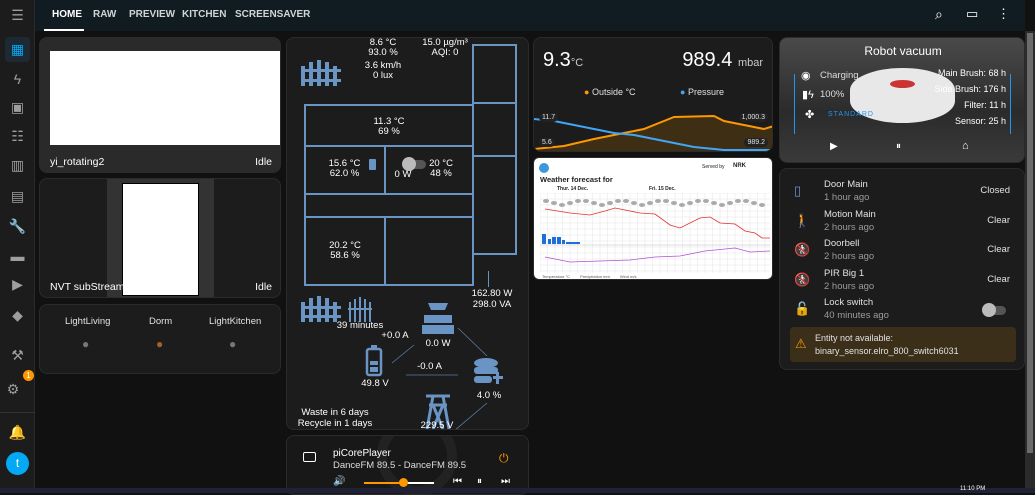 The height and width of the screenshot is (495, 1035). Describe the element at coordinates (13, 389) in the screenshot. I see `settings-icon: ⚙` at that location.